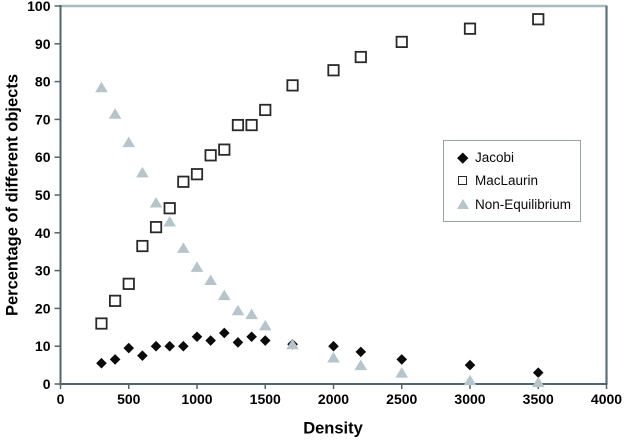 The width and height of the screenshot is (624, 446). I want to click on x-axis-title: Density, so click(333, 428).